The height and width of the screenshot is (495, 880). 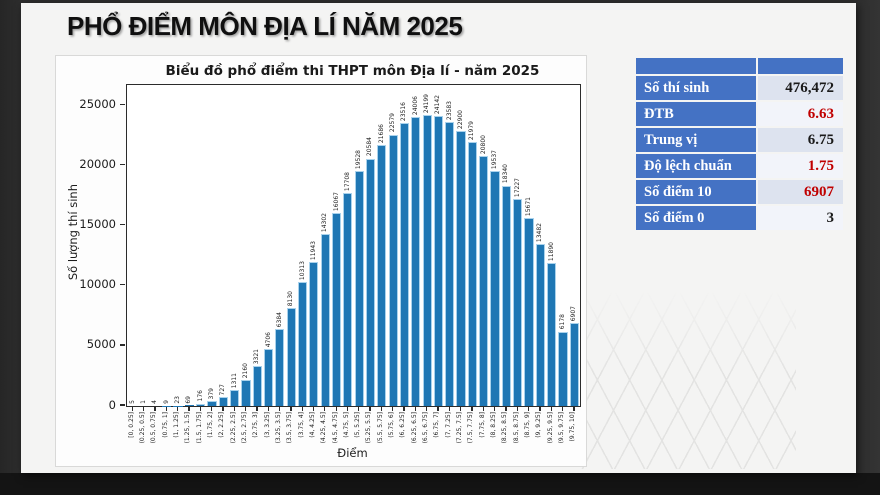 What do you see at coordinates (268, 340) in the screenshot?
I see `bar-value-label: 4706` at bounding box center [268, 340].